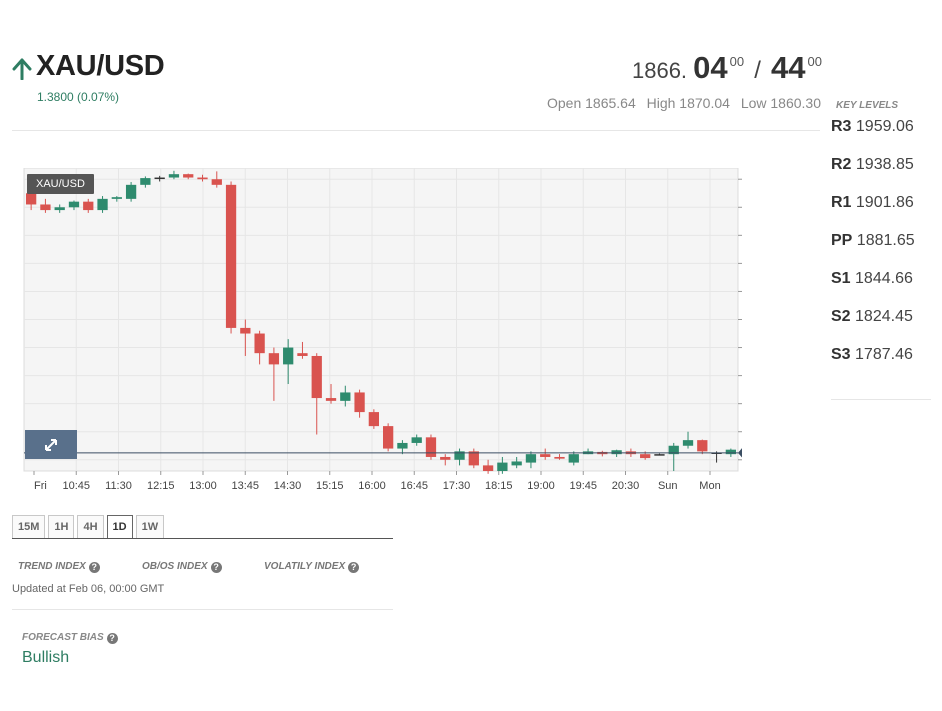  I want to click on x-tick-label: 12:15, so click(161, 486).